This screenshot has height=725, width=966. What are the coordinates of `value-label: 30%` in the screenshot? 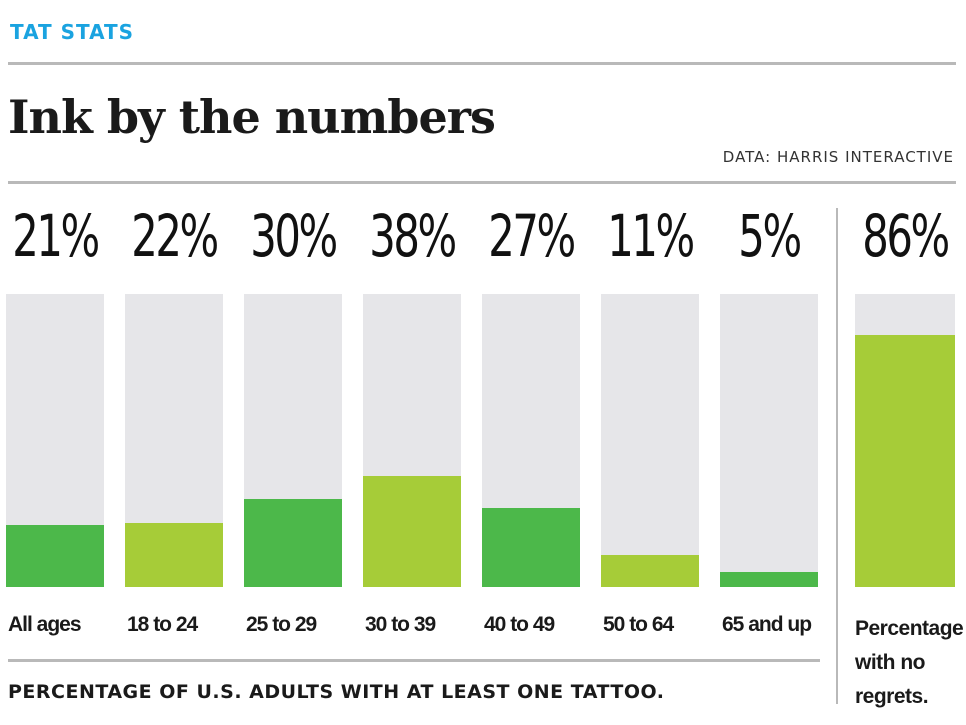 It's located at (294, 236).